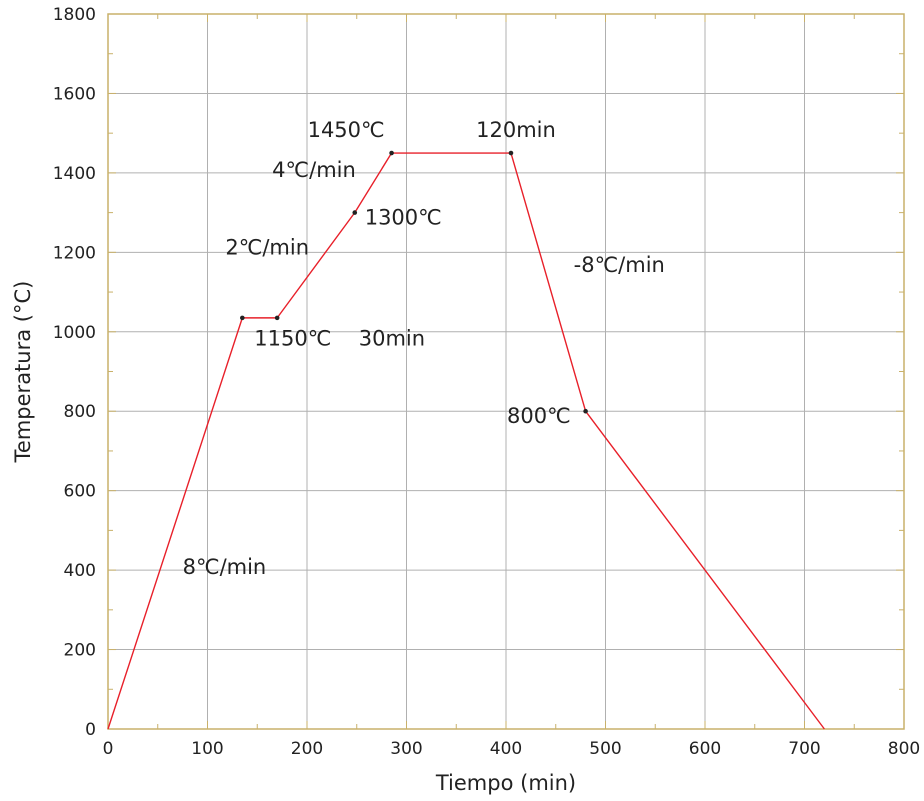 The width and height of the screenshot is (924, 801). I want to click on x-axis-ticks: 0 100 200 300 400 500 600 700 800, so click(512, 749).